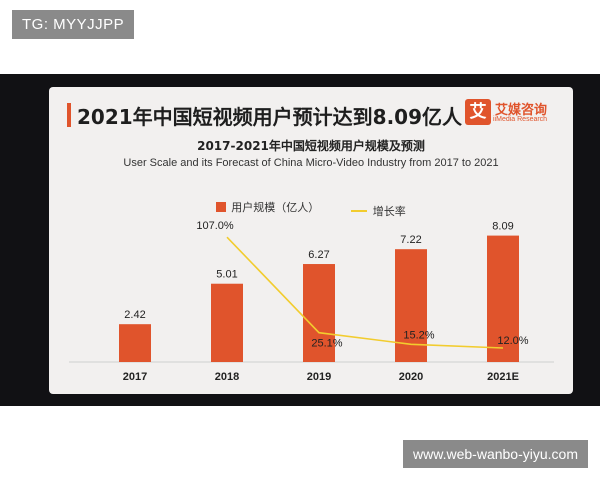  I want to click on brand-logo: 艾 艾媒咨询 iiMedia Research, so click(511, 113).